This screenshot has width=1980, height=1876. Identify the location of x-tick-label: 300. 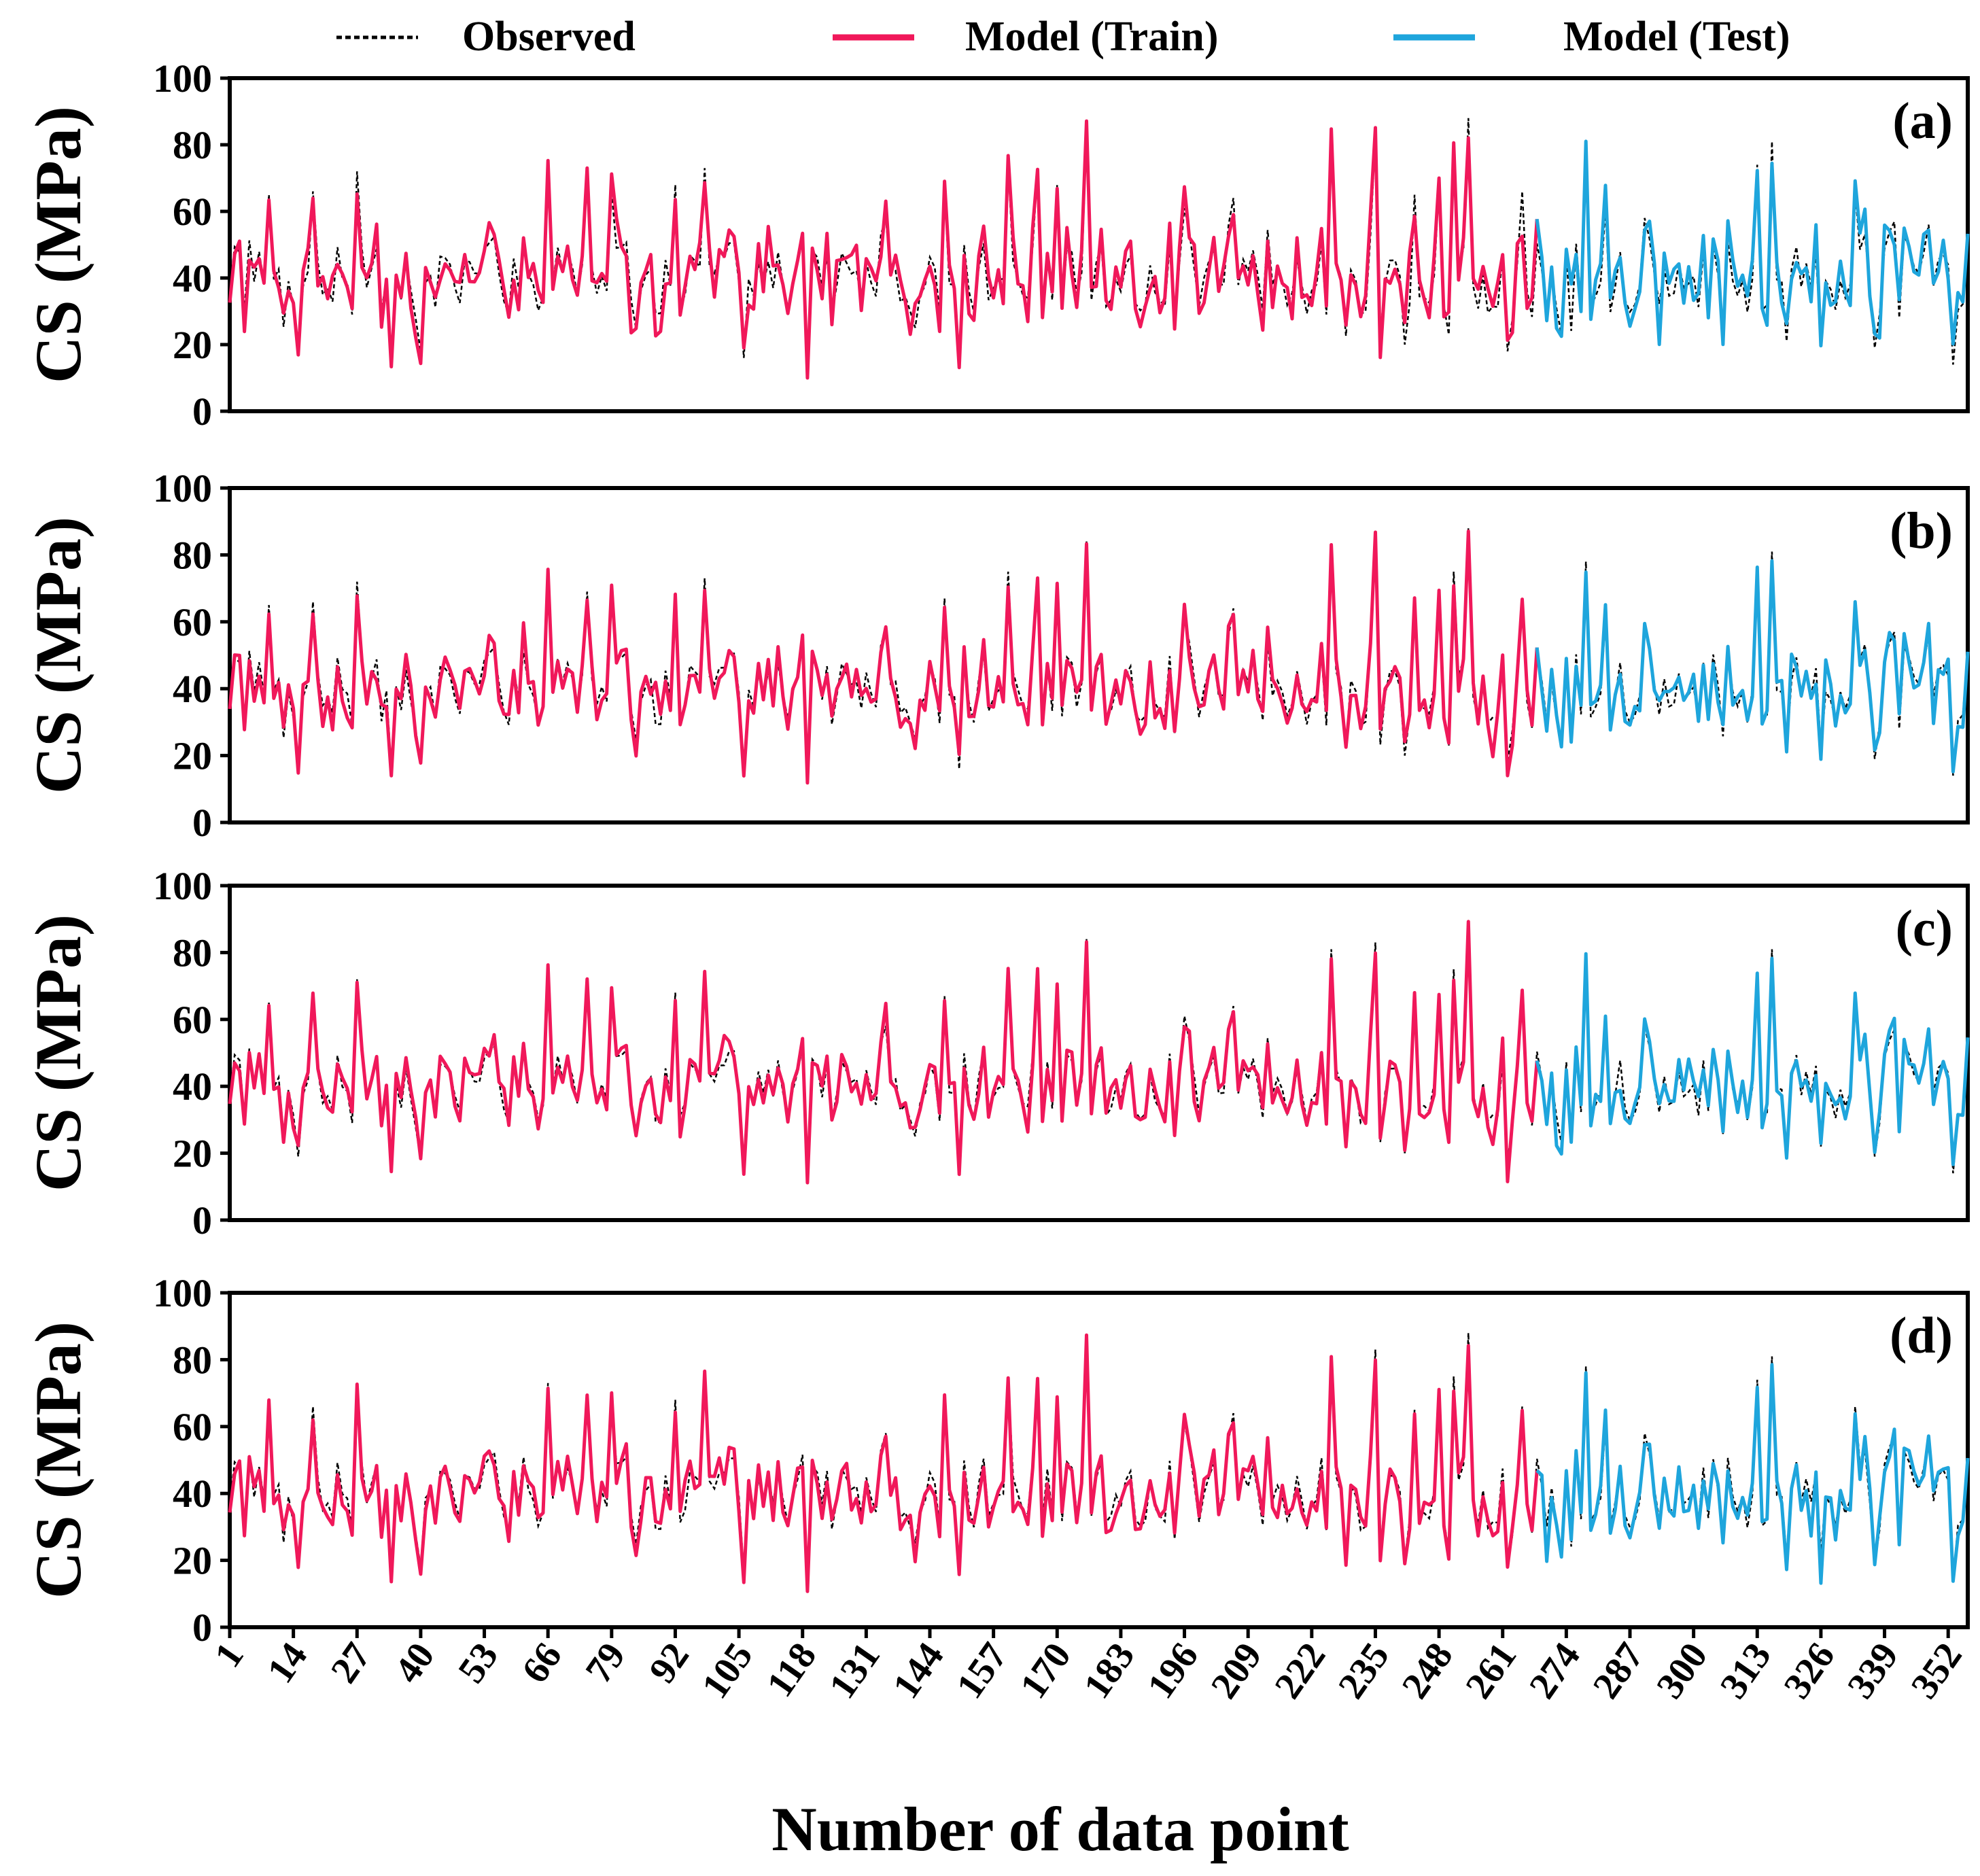
(1682, 1670).